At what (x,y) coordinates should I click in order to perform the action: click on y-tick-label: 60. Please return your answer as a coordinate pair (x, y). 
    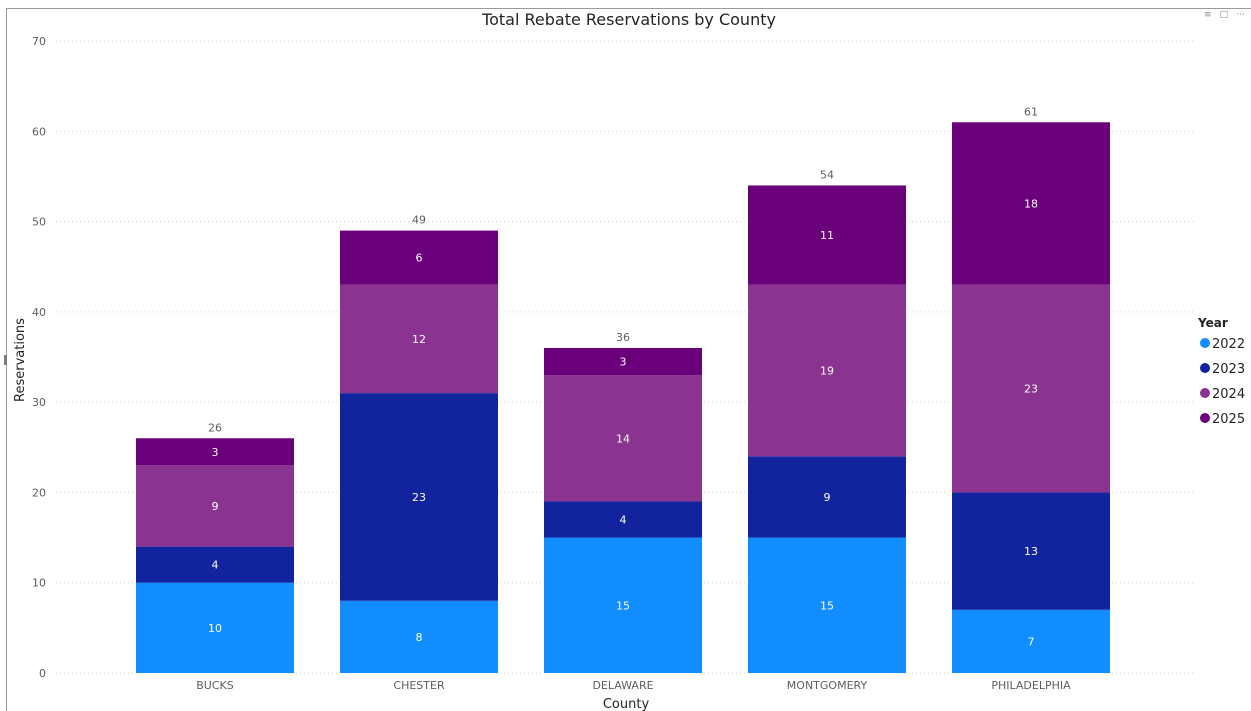
    Looking at the image, I should click on (39, 131).